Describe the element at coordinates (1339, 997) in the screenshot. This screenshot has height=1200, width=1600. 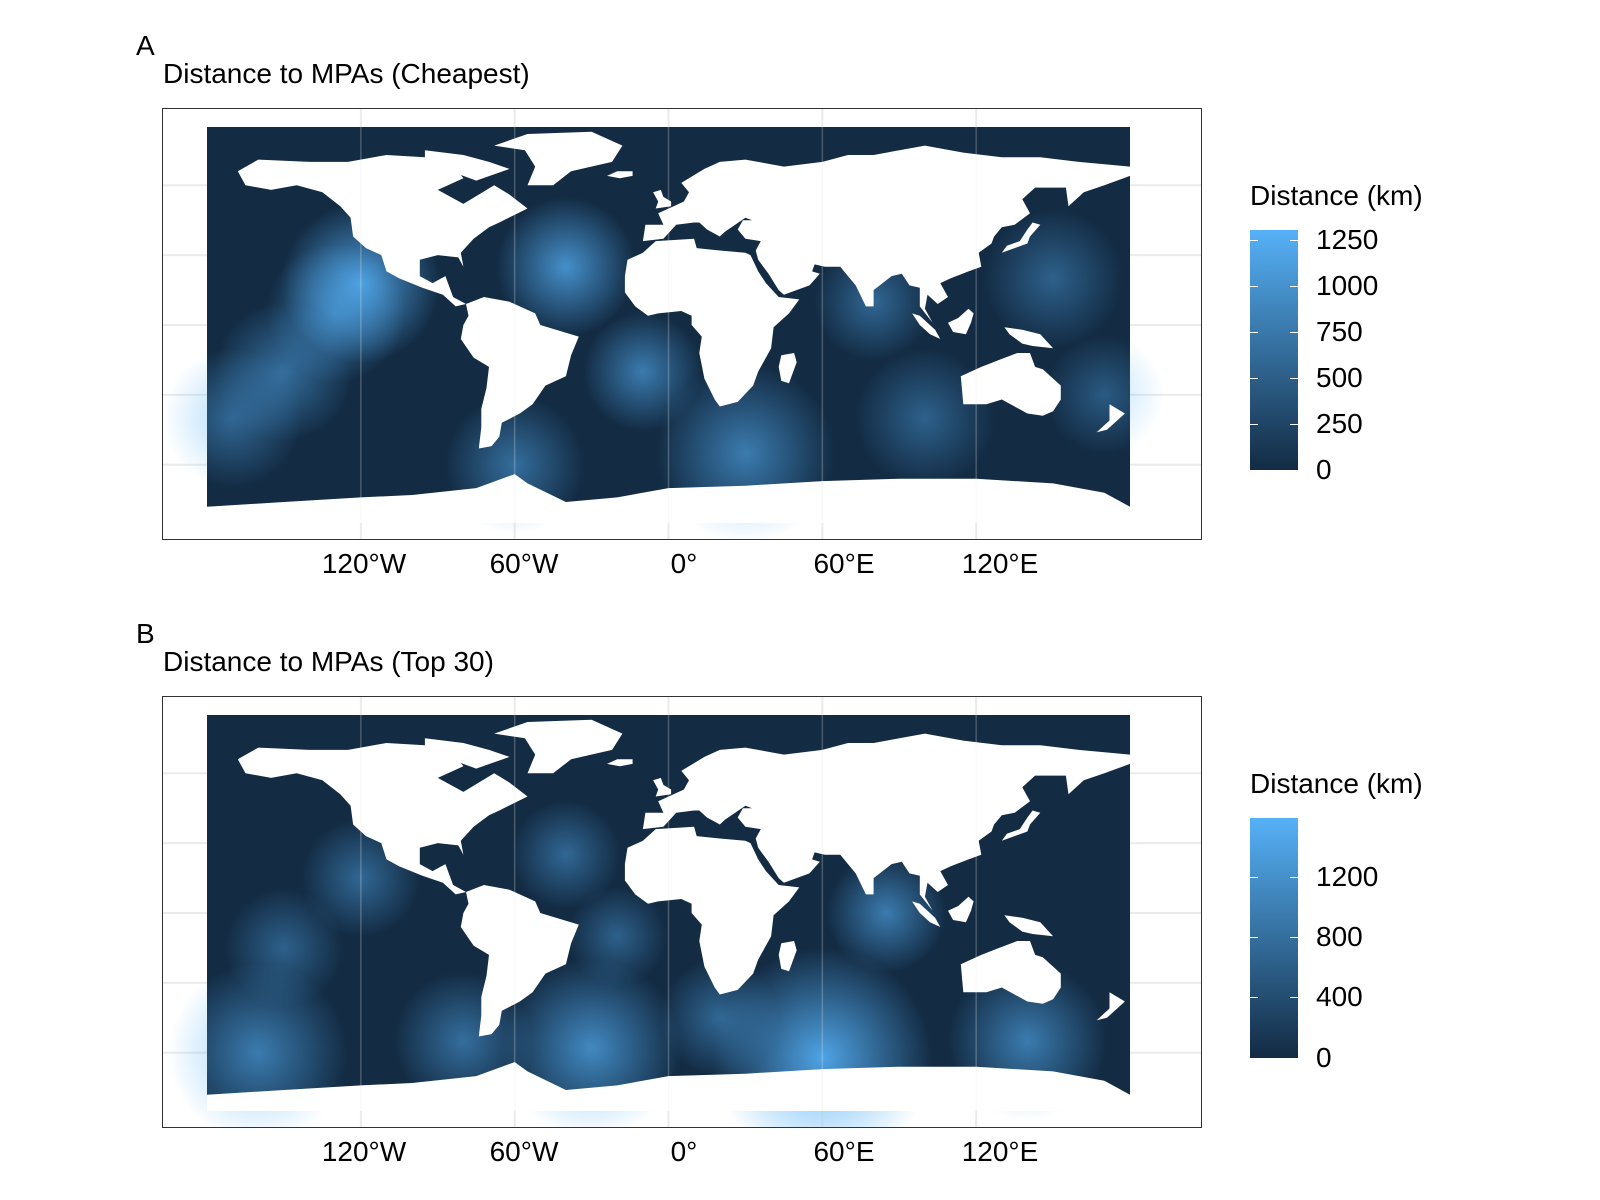
I see `legend-tick-label: 400` at that location.